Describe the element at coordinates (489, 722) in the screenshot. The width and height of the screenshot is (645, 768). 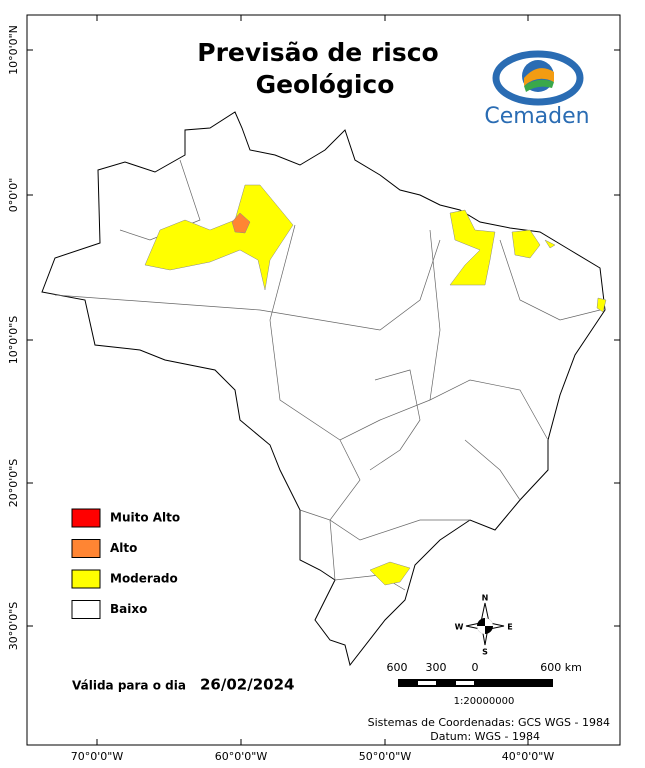
I see `footer: Sistemas de Coordenadas: GCS WGS - 1984` at that location.